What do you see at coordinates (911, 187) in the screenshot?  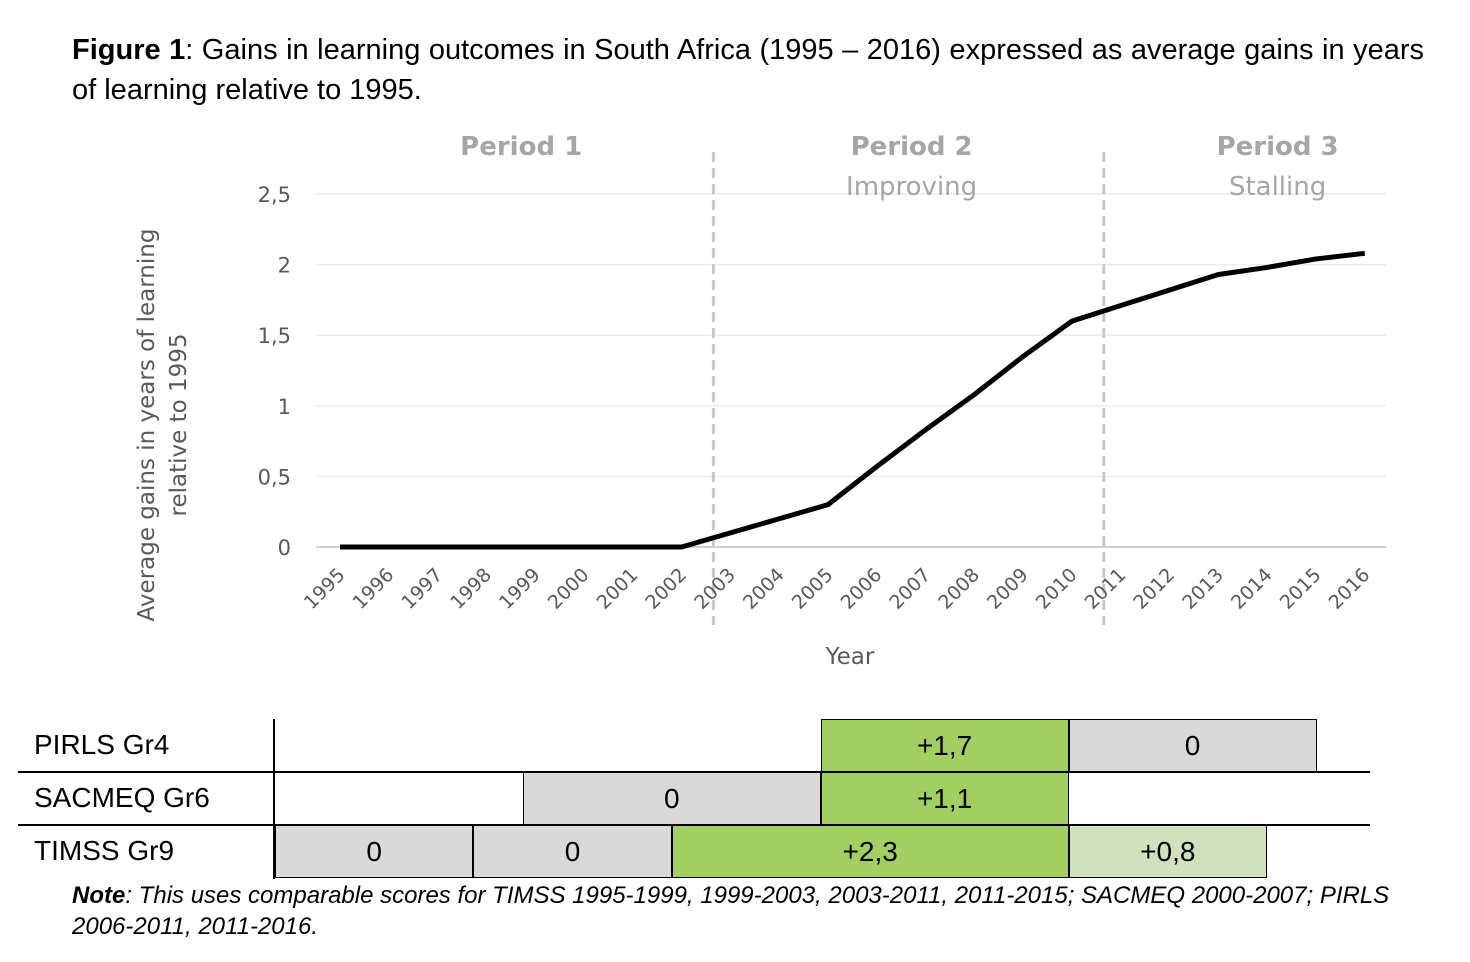 I see `period-subtitle: Improving` at bounding box center [911, 187].